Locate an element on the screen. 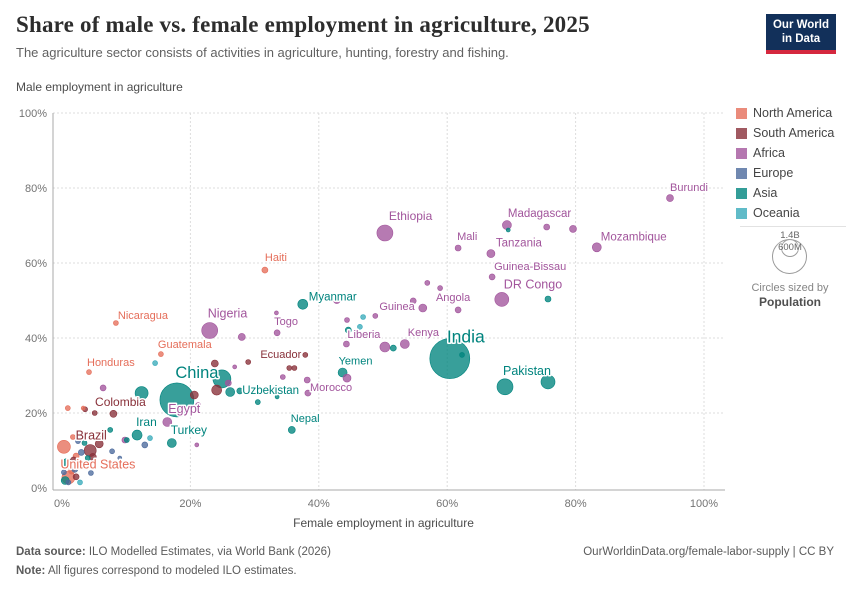 This screenshot has width=850, height=600. data-point-honduras is located at coordinates (89, 372).